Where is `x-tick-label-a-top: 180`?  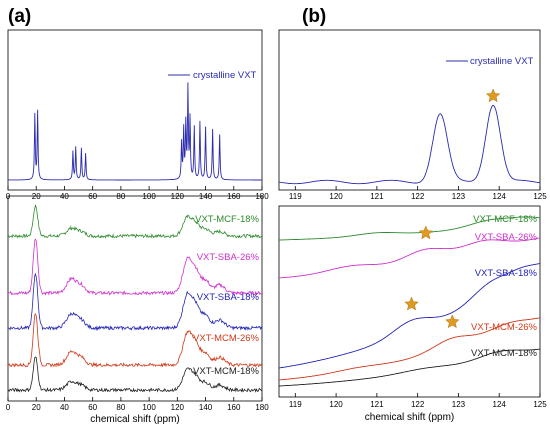
x-tick-label-a-top: 180 is located at coordinates (262, 196).